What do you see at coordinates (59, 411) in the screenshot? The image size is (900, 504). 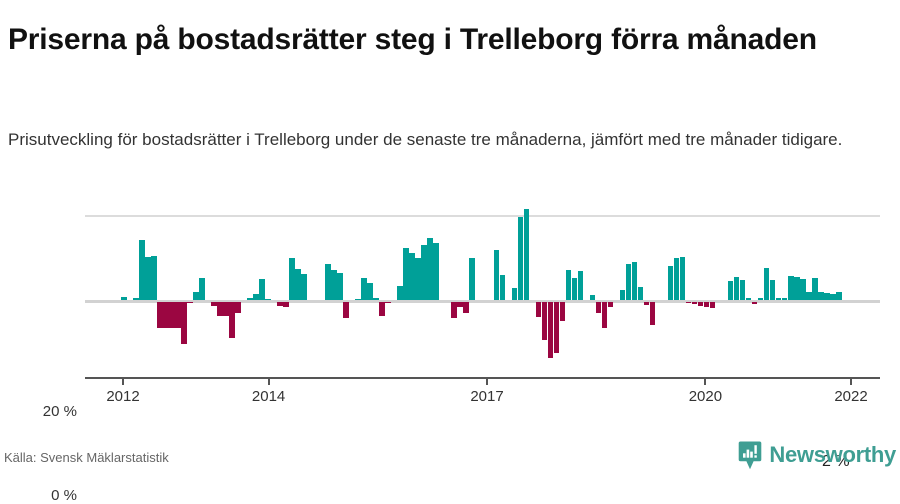 I see `y-axis-tick-label-20: 20 %` at bounding box center [59, 411].